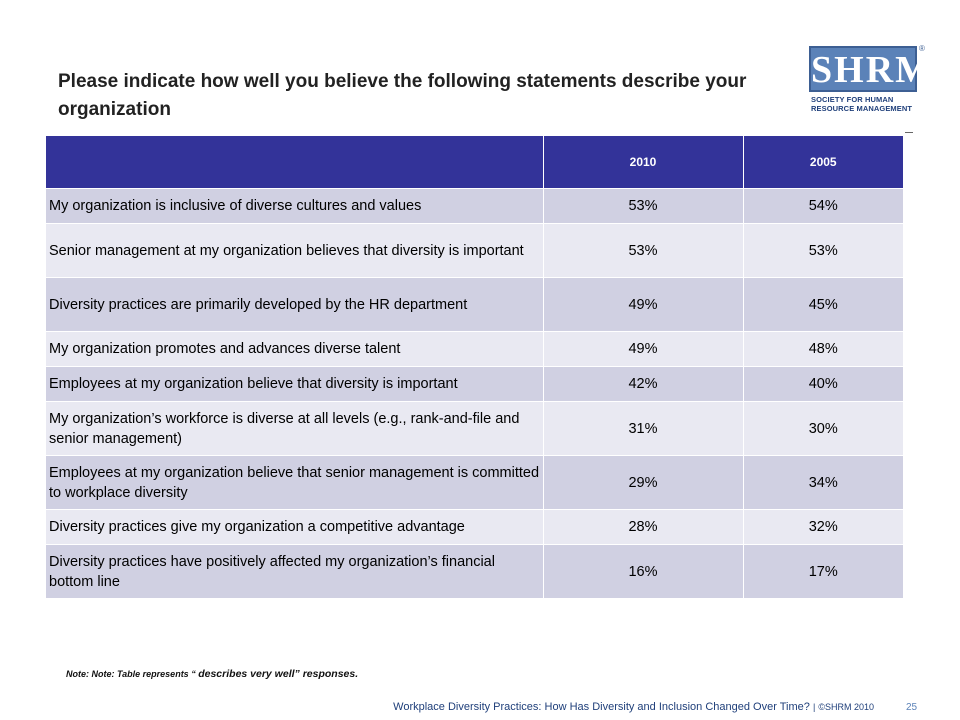  What do you see at coordinates (822, 162) in the screenshot?
I see `header-2005: 2005` at bounding box center [822, 162].